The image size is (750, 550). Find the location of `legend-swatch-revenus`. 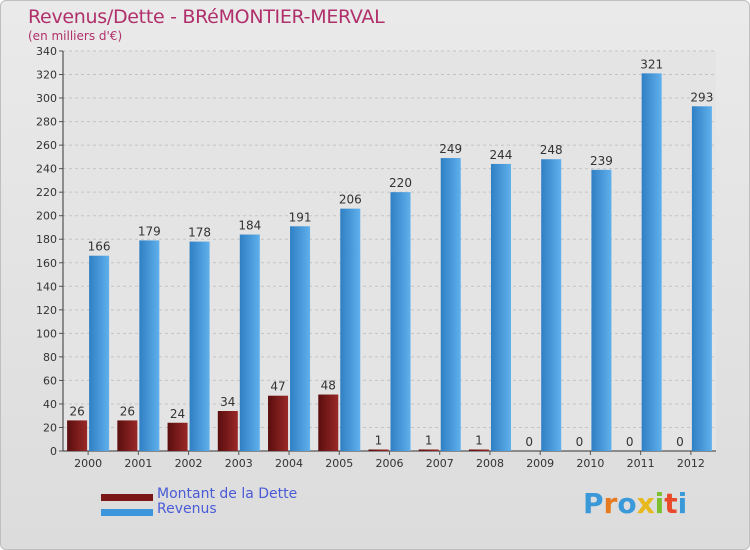

legend-swatch-revenus is located at coordinates (127, 512).